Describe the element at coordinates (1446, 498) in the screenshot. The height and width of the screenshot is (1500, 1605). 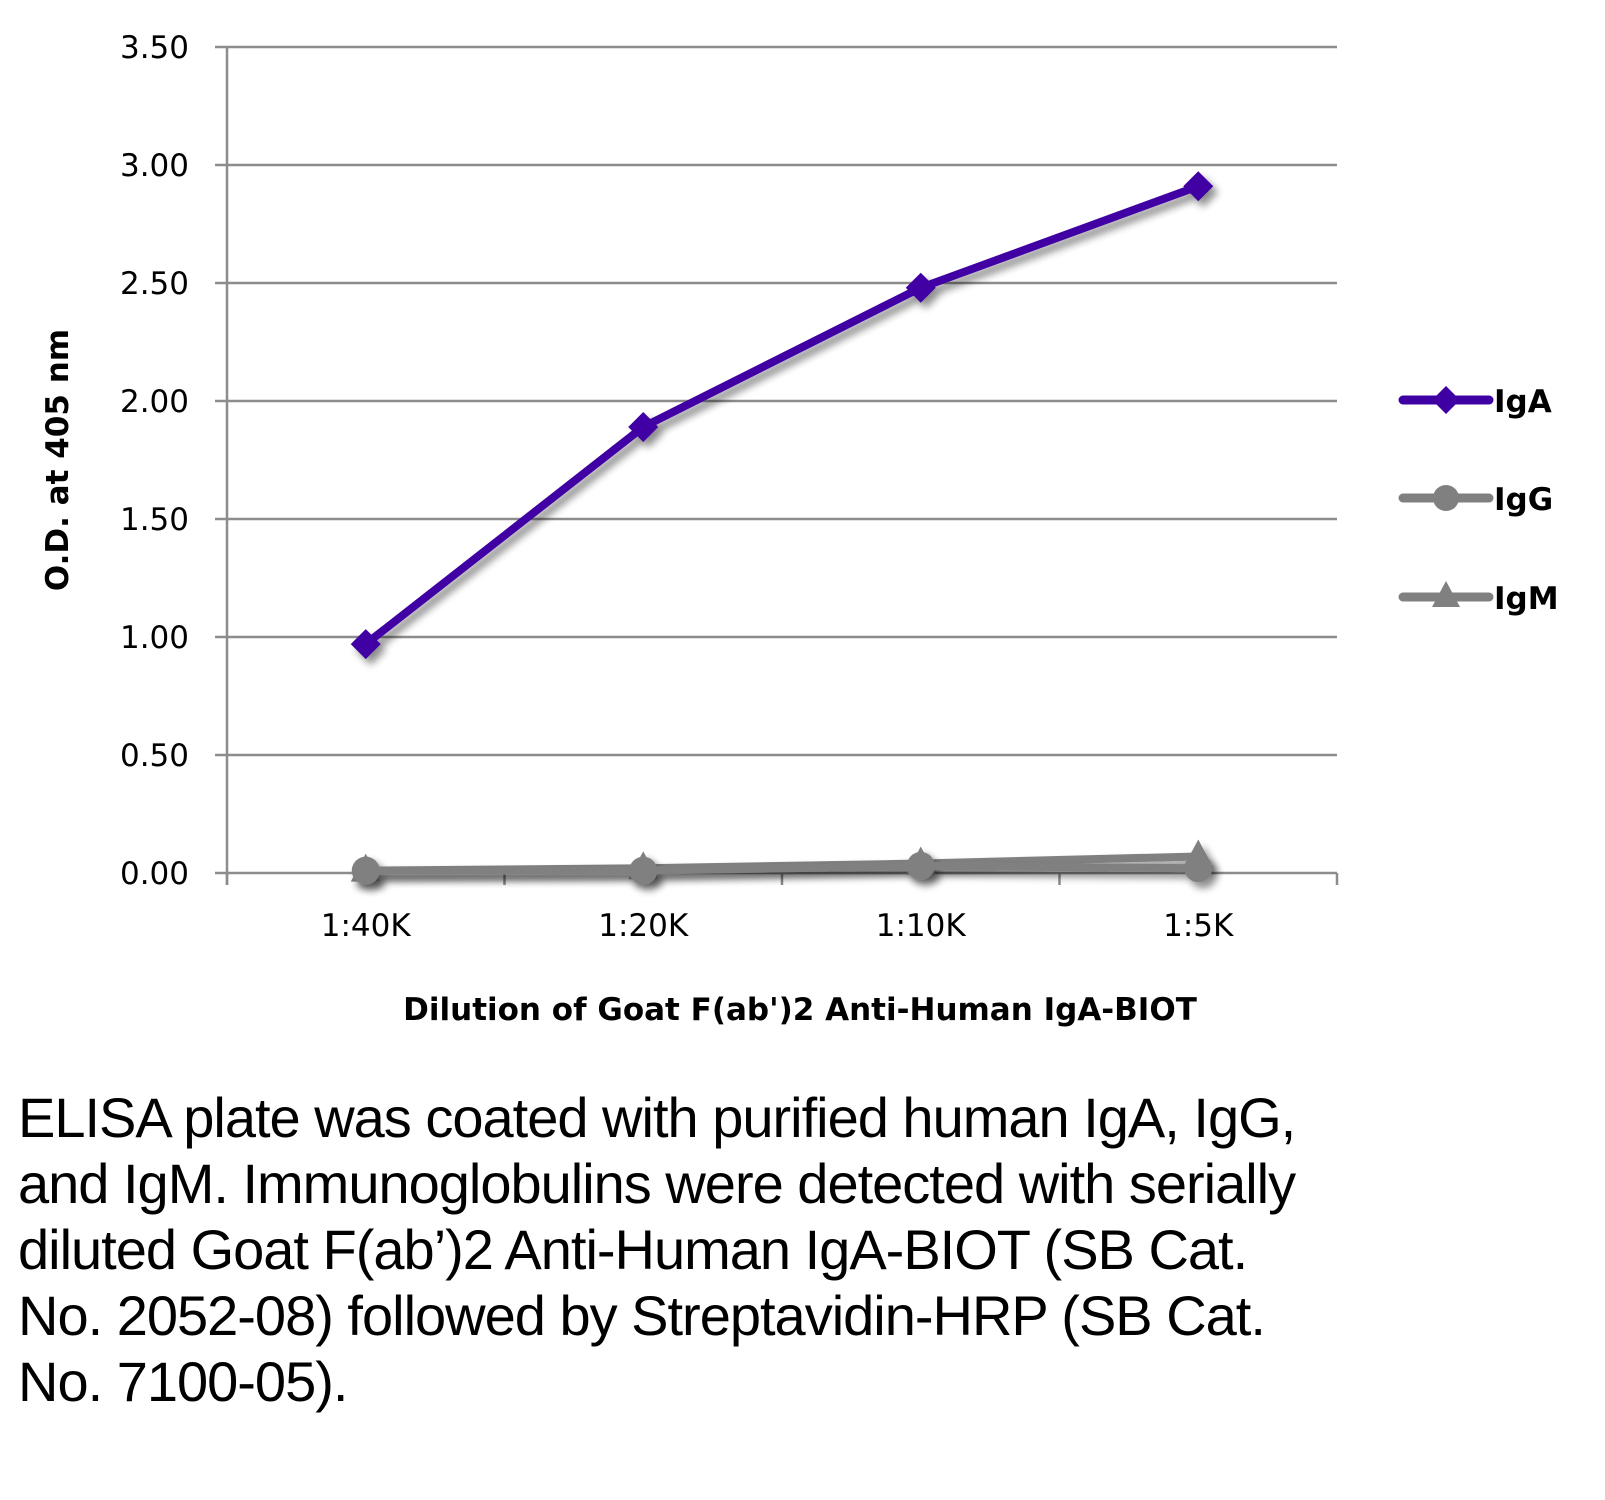
I see `legend-marker-circle-icon` at that location.